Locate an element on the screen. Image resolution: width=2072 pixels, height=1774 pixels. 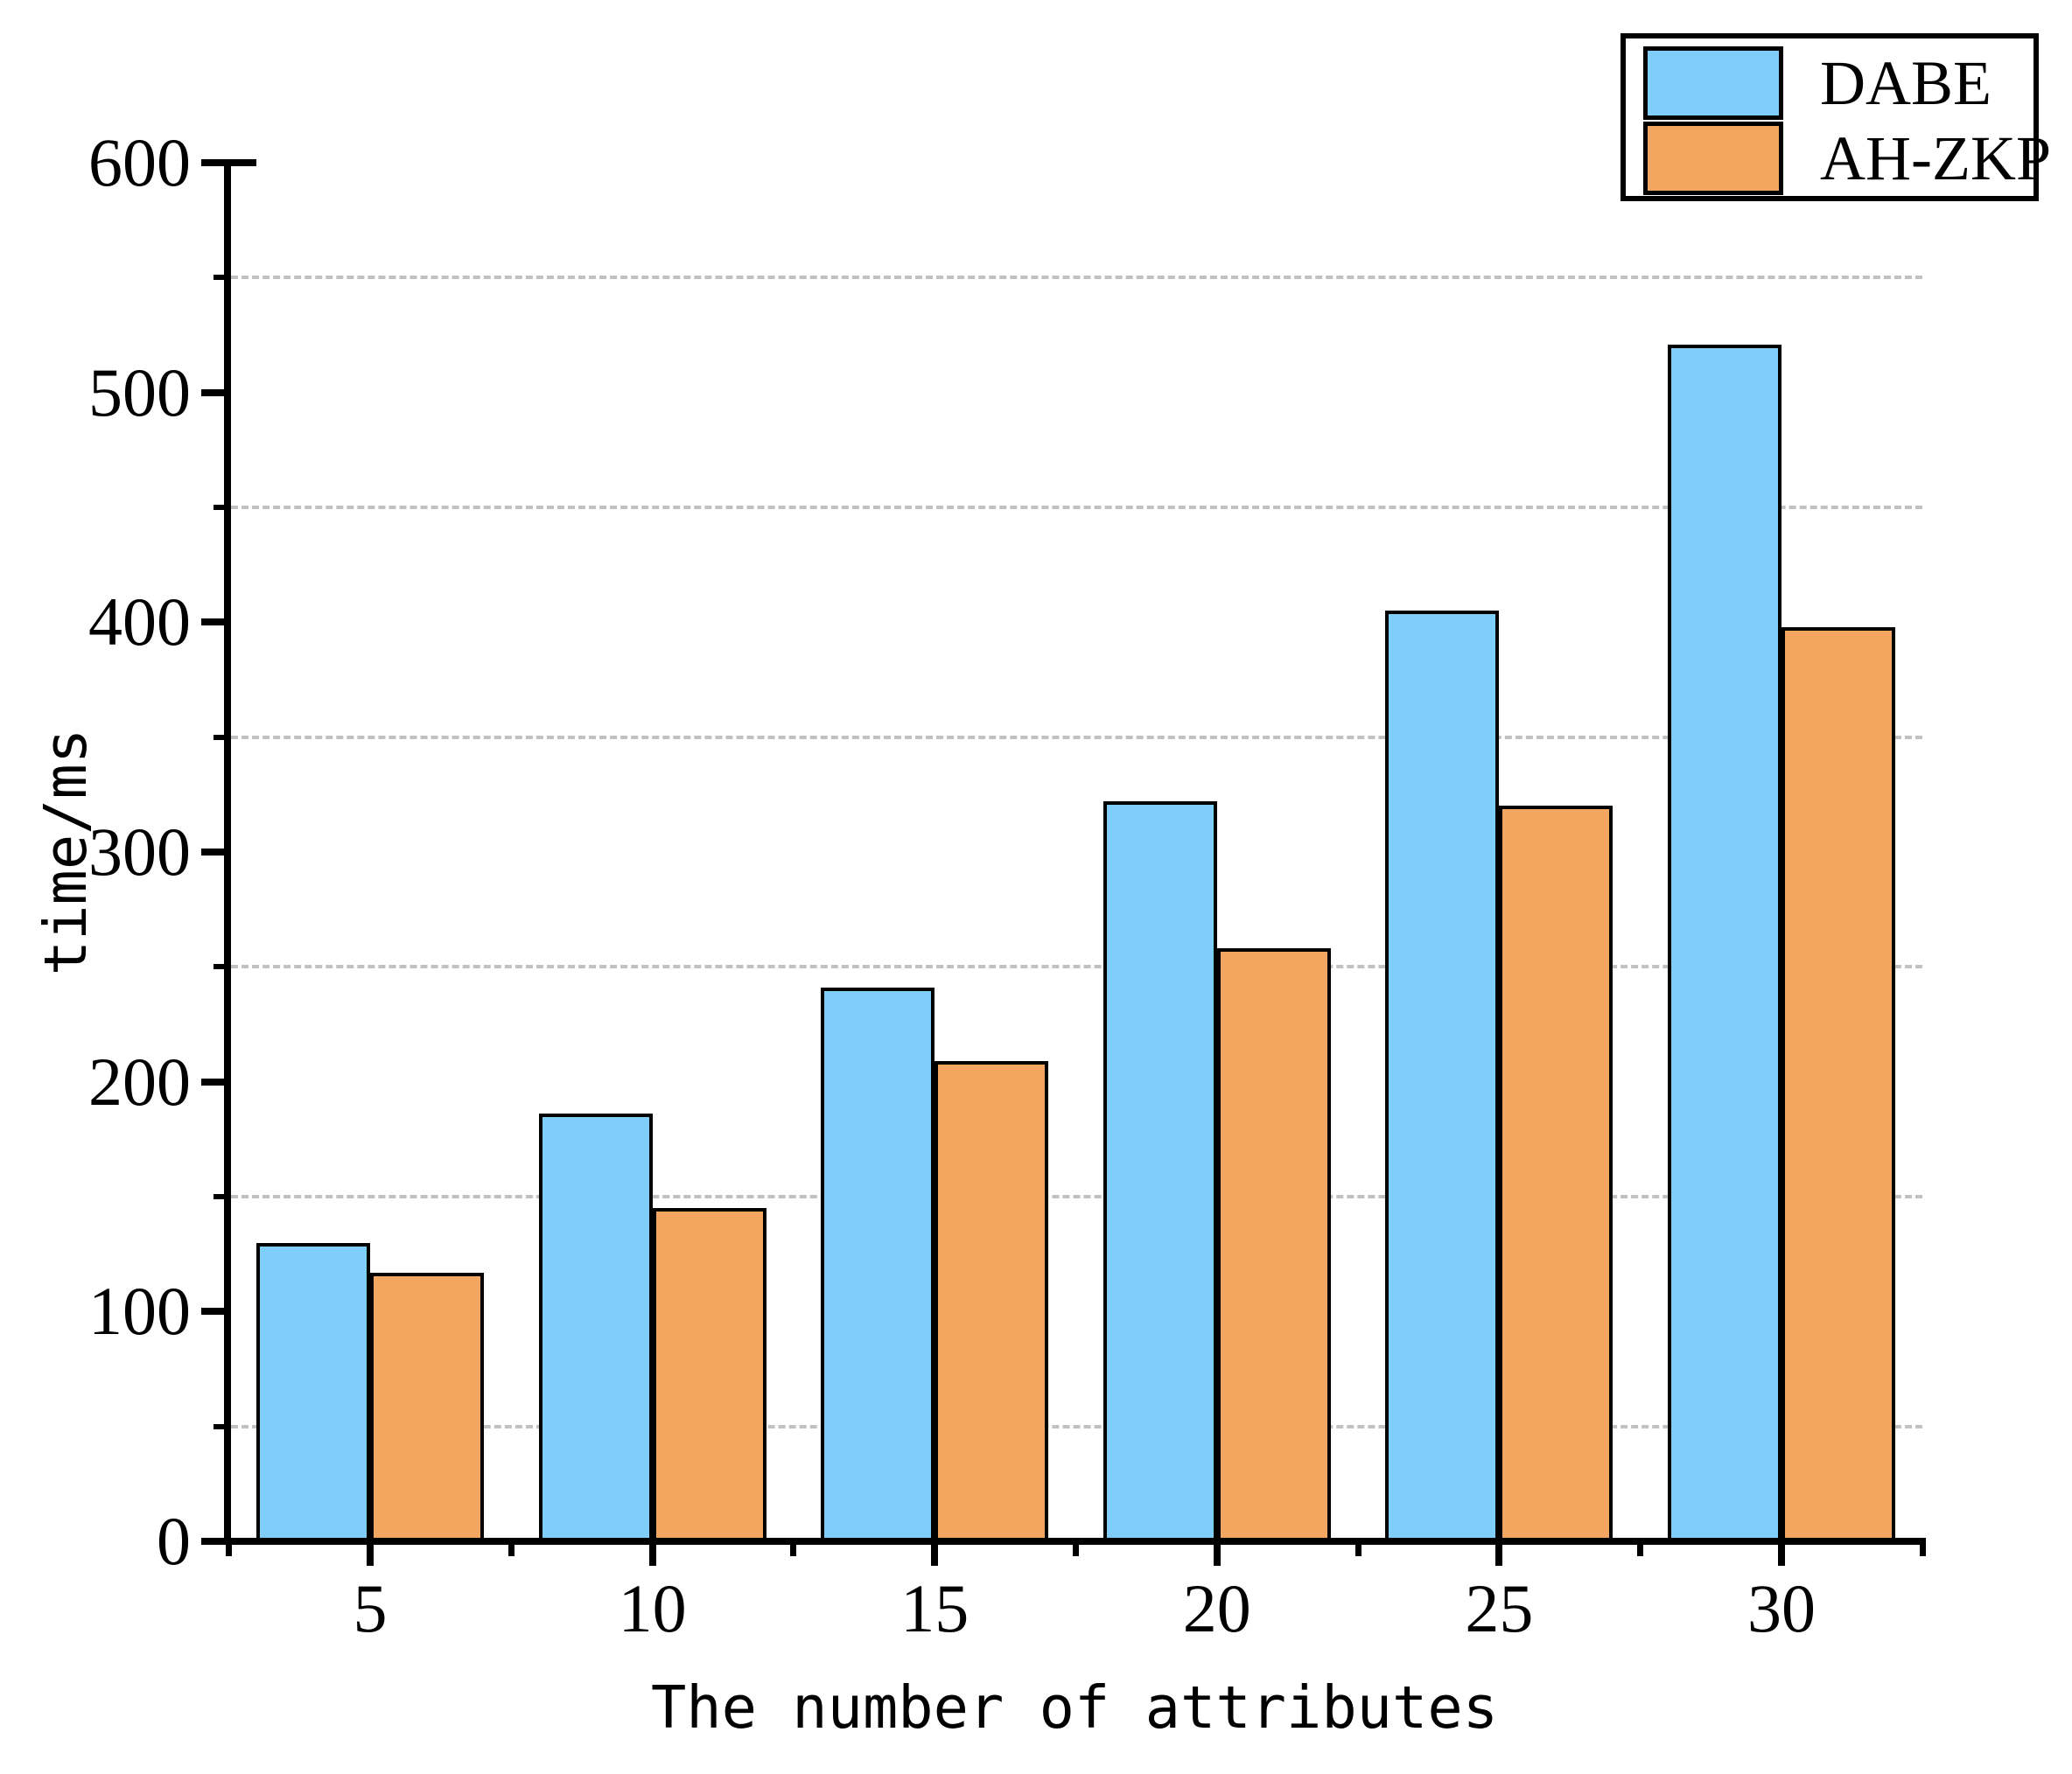
legend-box: DABE AH-ZKP is located at coordinates (1835, 117).